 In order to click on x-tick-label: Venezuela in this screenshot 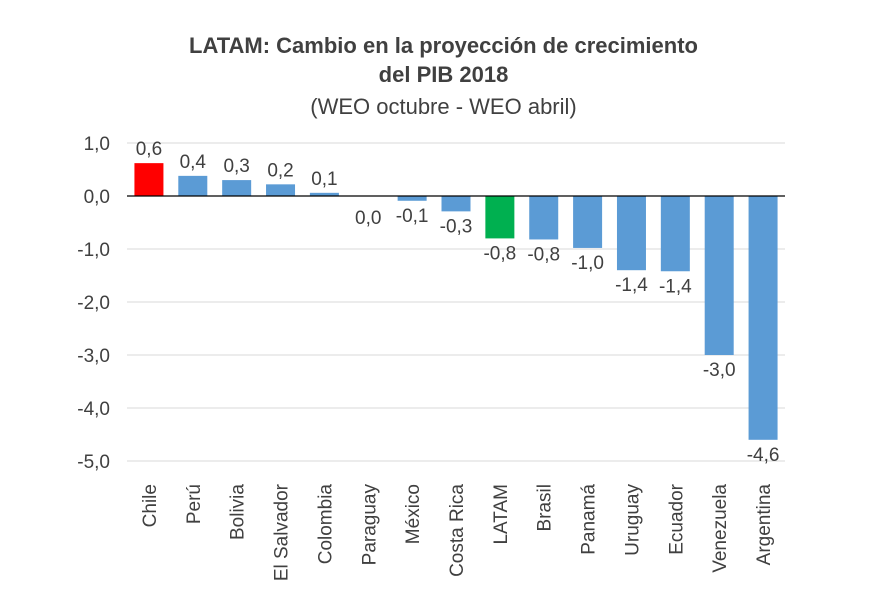, I will do `click(720, 528)`.